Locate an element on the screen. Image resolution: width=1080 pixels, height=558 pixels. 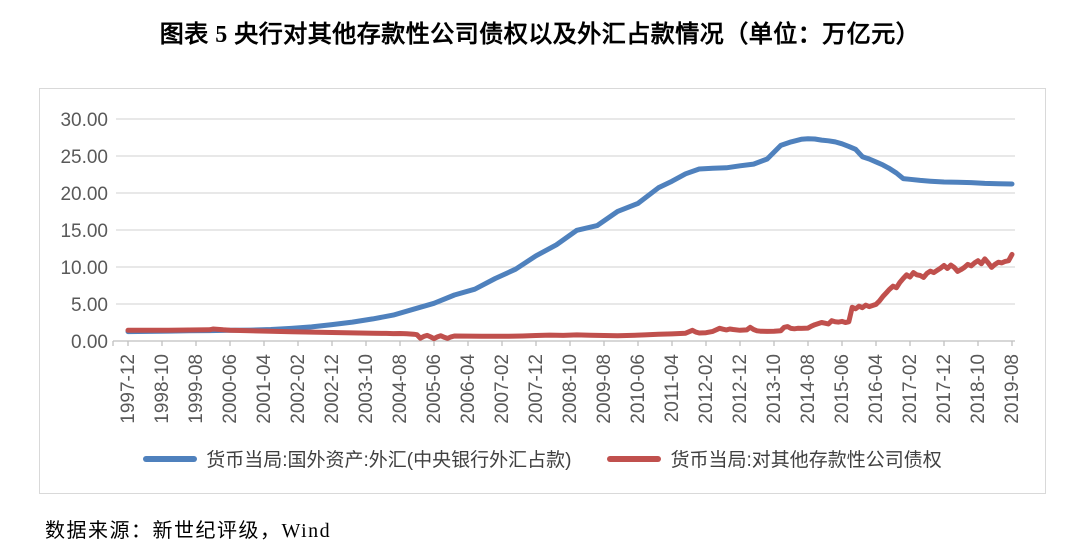
legend-item-1: 货币当局:对其他存款性公司债权 is located at coordinates (774, 458).